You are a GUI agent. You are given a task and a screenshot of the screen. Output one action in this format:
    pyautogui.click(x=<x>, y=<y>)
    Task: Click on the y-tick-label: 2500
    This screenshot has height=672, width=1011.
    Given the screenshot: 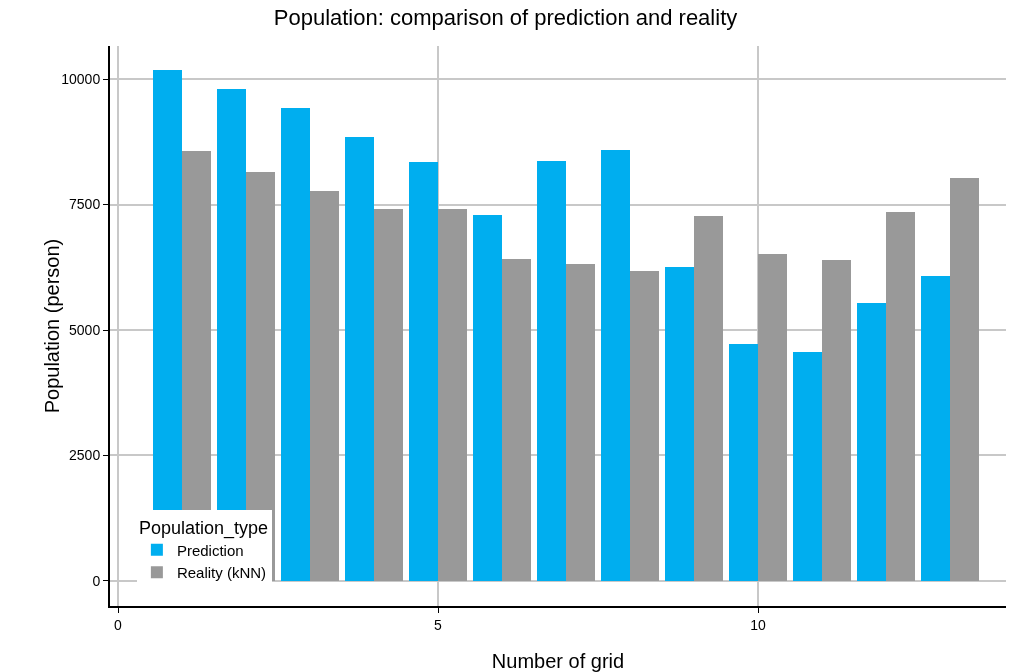 What is the action you would take?
    pyautogui.click(x=85, y=455)
    